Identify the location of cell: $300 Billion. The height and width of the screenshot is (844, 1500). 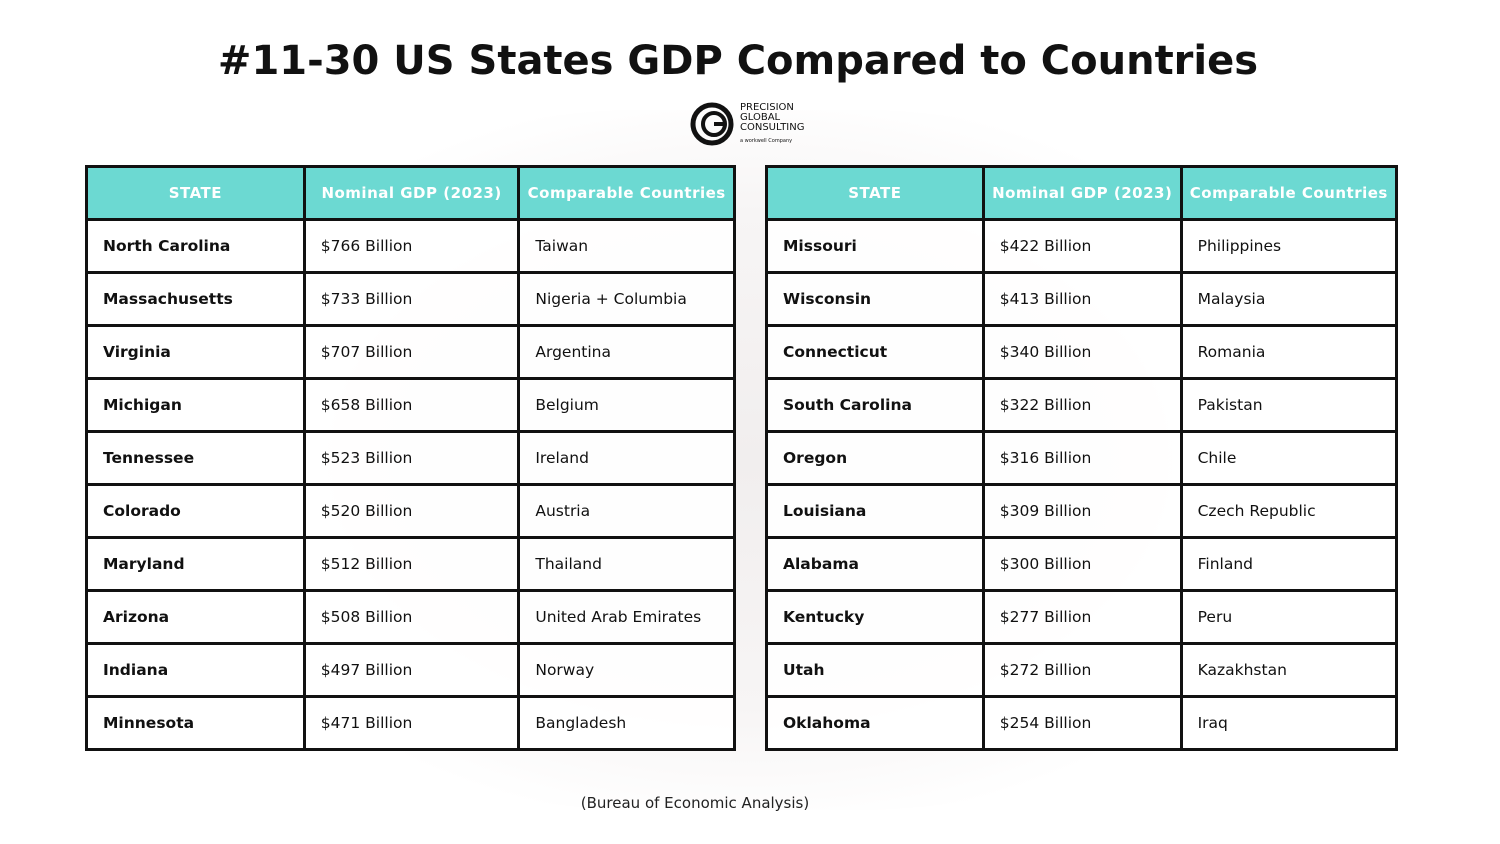
(1082, 564).